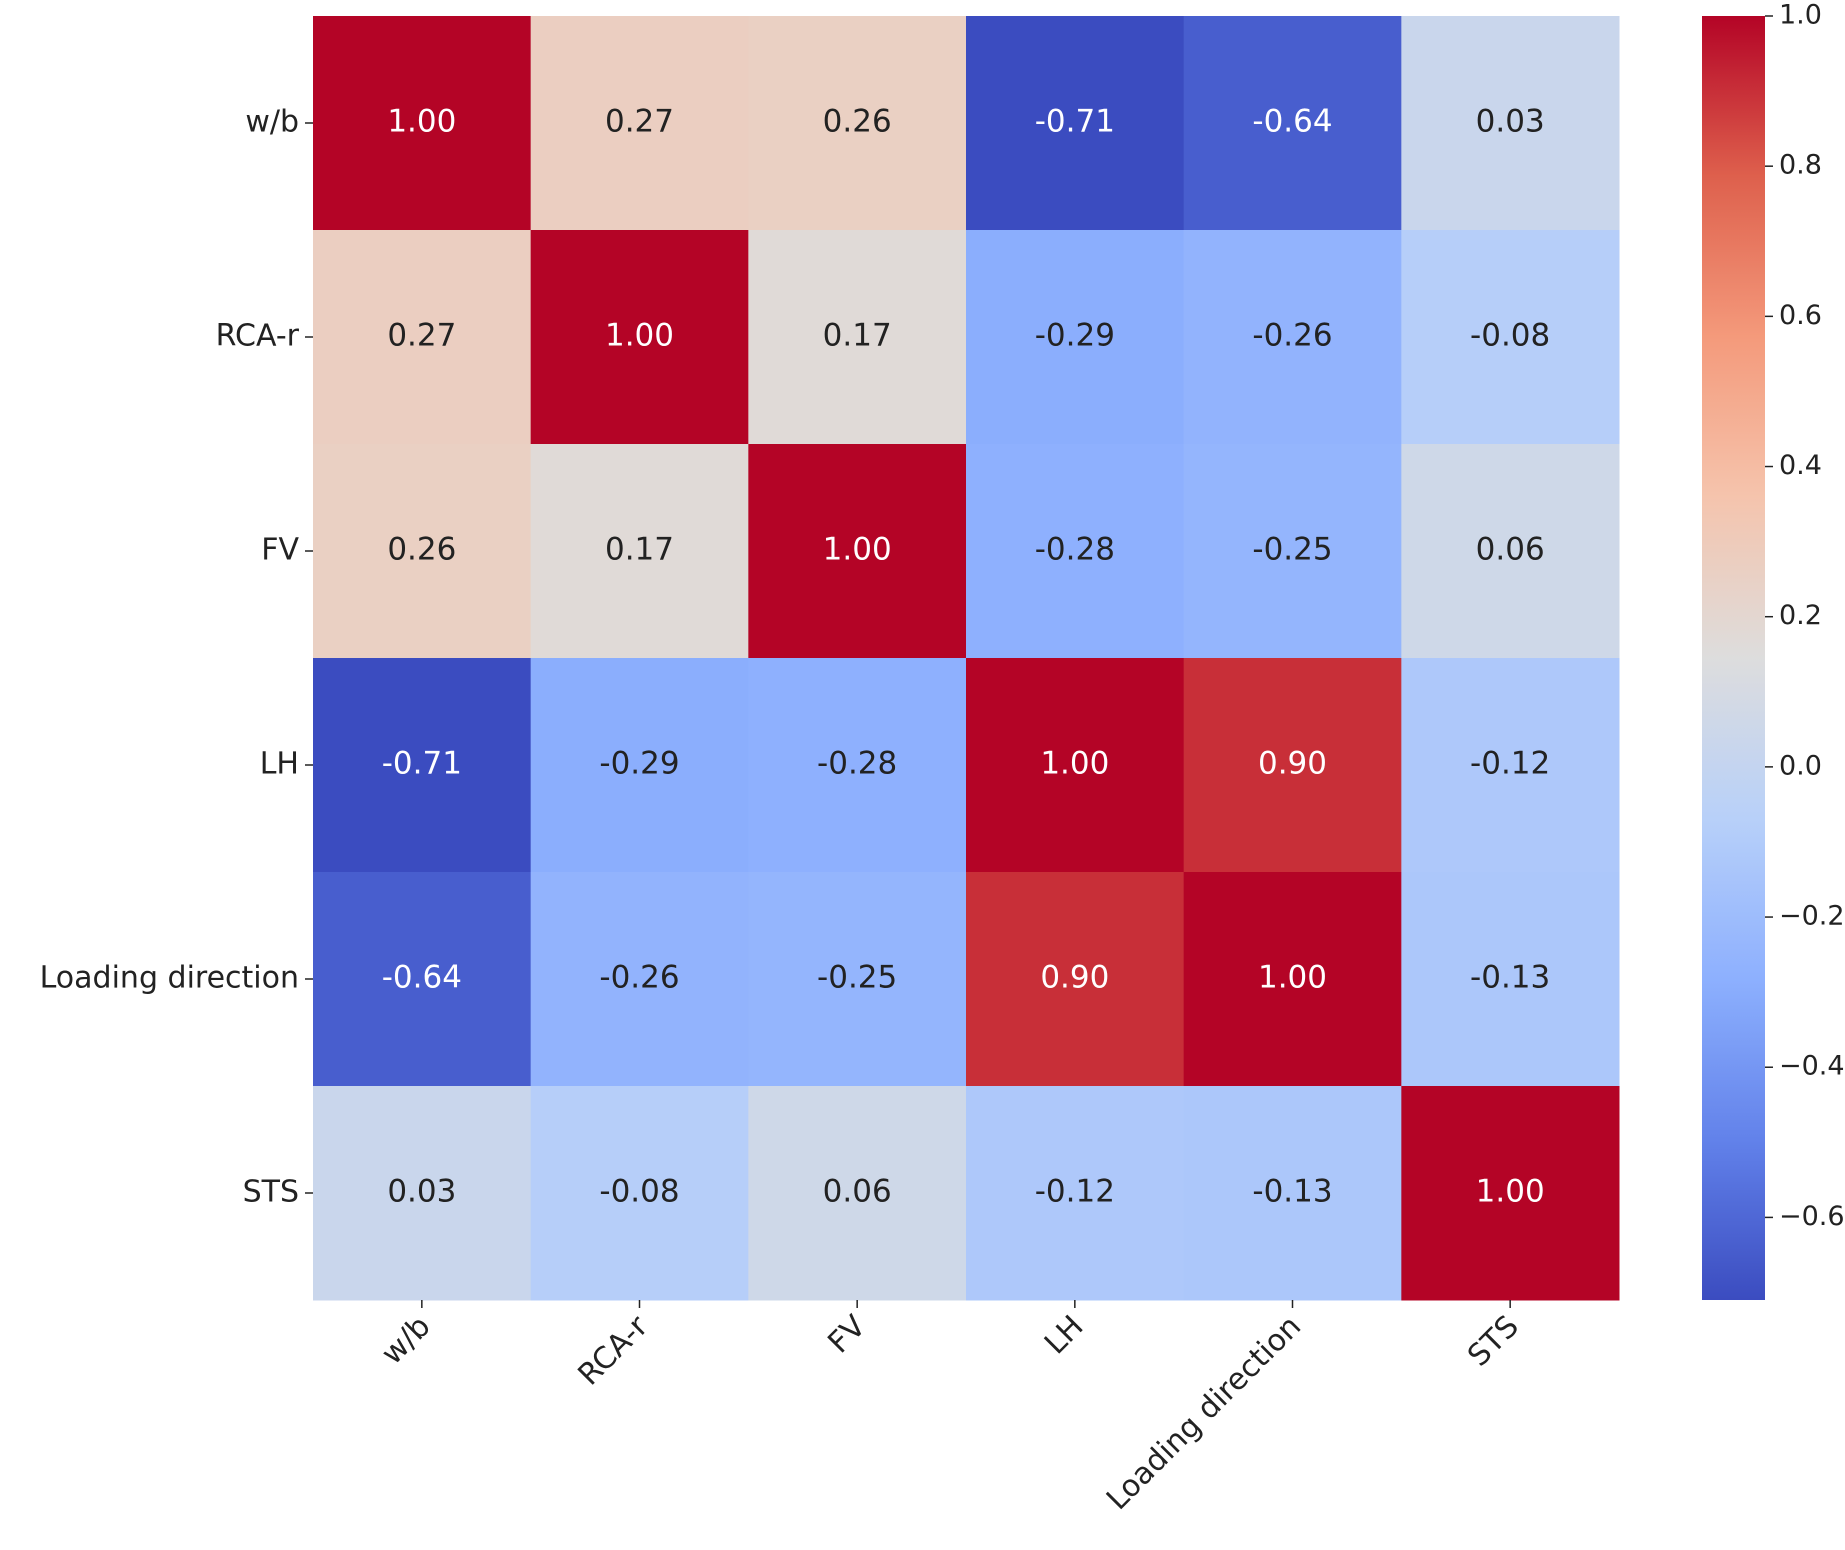  I want to click on y-tick-label: LH, so click(279, 764).